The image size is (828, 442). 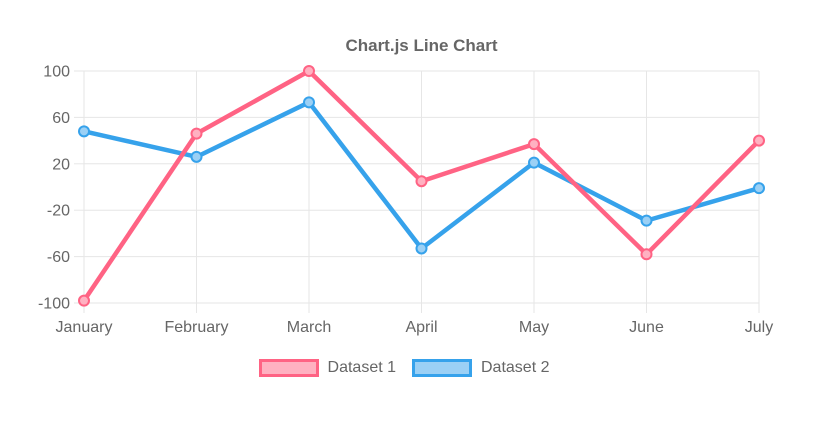 I want to click on x-tick-label: March, so click(x=309, y=327).